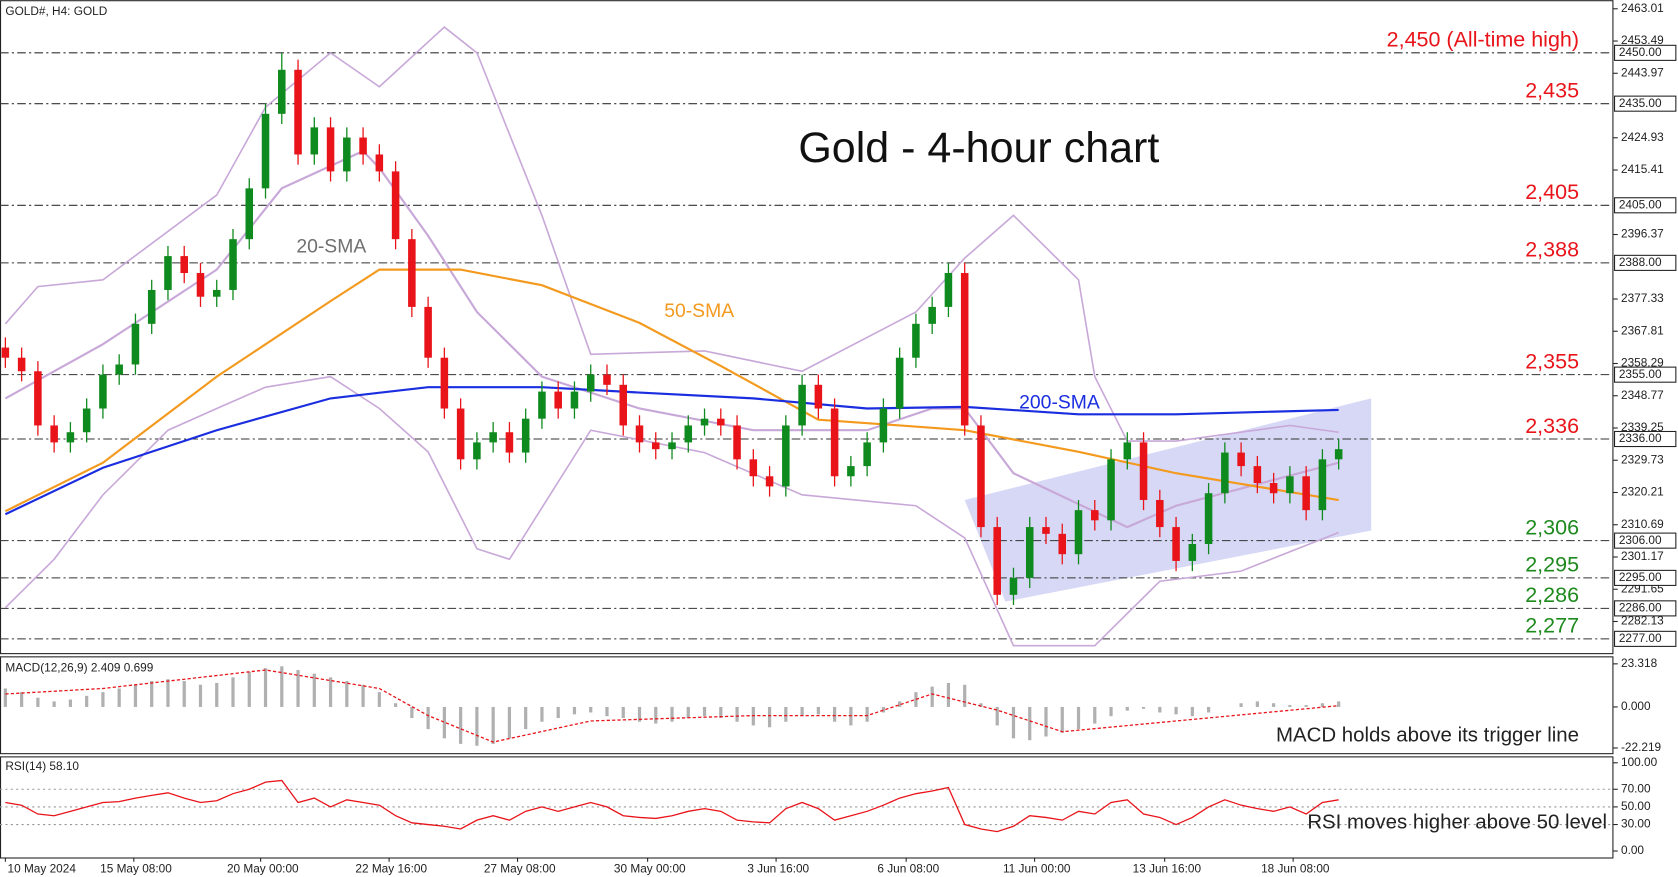  I want to click on rsi-annotation: RSI moves higher above 50 level, so click(1457, 822).